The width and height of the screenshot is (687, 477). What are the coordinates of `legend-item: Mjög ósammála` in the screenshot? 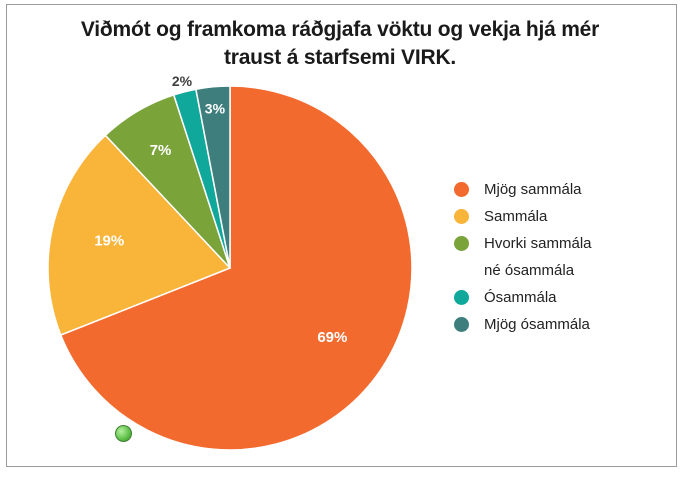 It's located at (562, 324).